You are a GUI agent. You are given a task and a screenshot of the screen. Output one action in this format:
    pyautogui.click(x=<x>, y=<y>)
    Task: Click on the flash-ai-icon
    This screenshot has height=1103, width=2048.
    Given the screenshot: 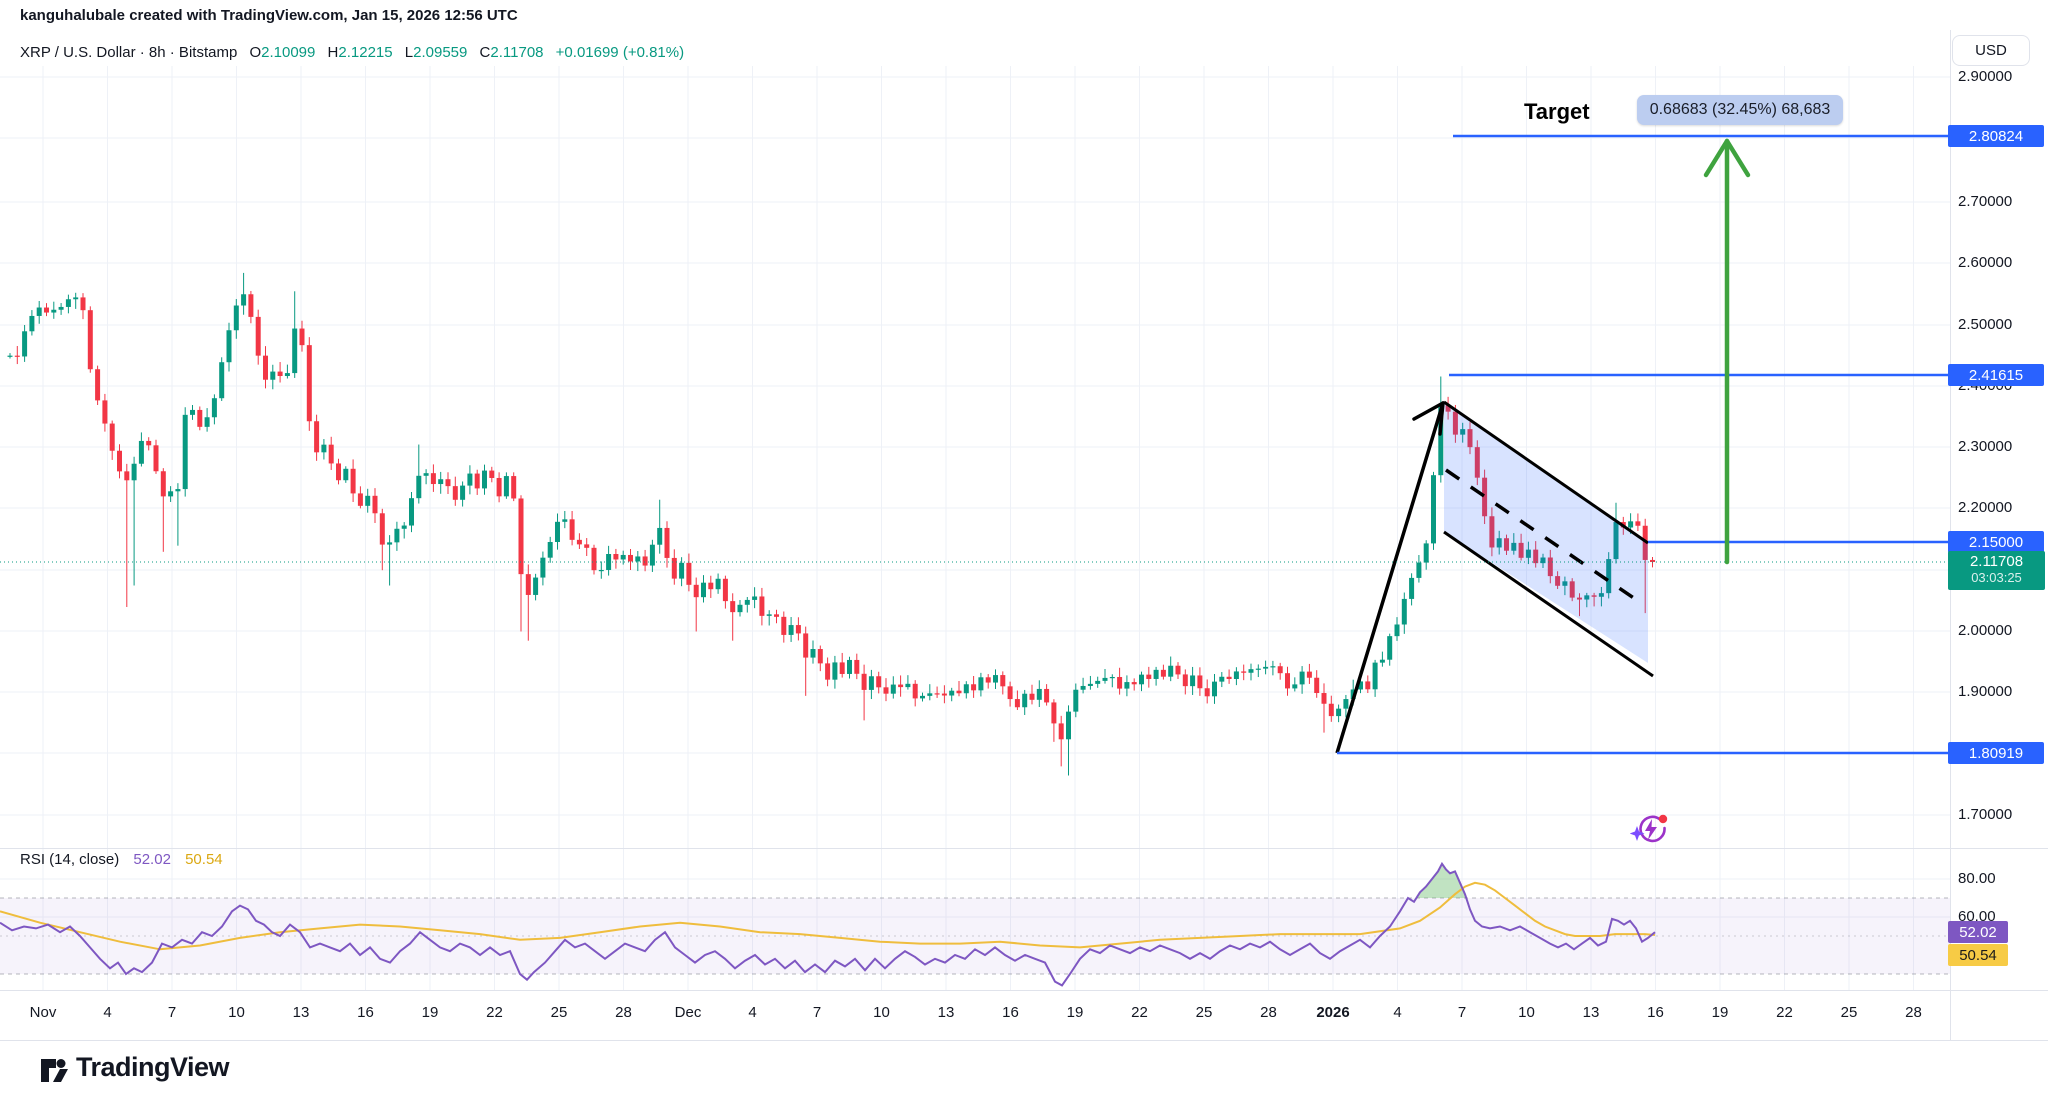 What is the action you would take?
    pyautogui.click(x=1651, y=831)
    